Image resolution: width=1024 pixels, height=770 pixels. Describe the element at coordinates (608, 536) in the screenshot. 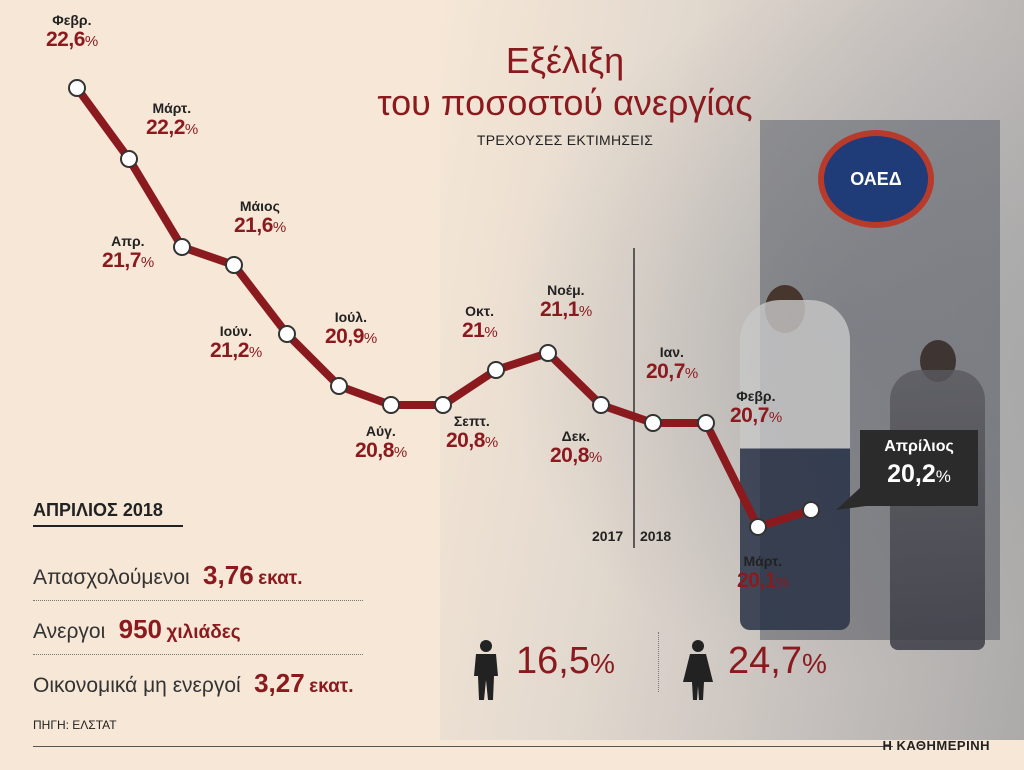

I see `year-label-2017: 2017` at that location.